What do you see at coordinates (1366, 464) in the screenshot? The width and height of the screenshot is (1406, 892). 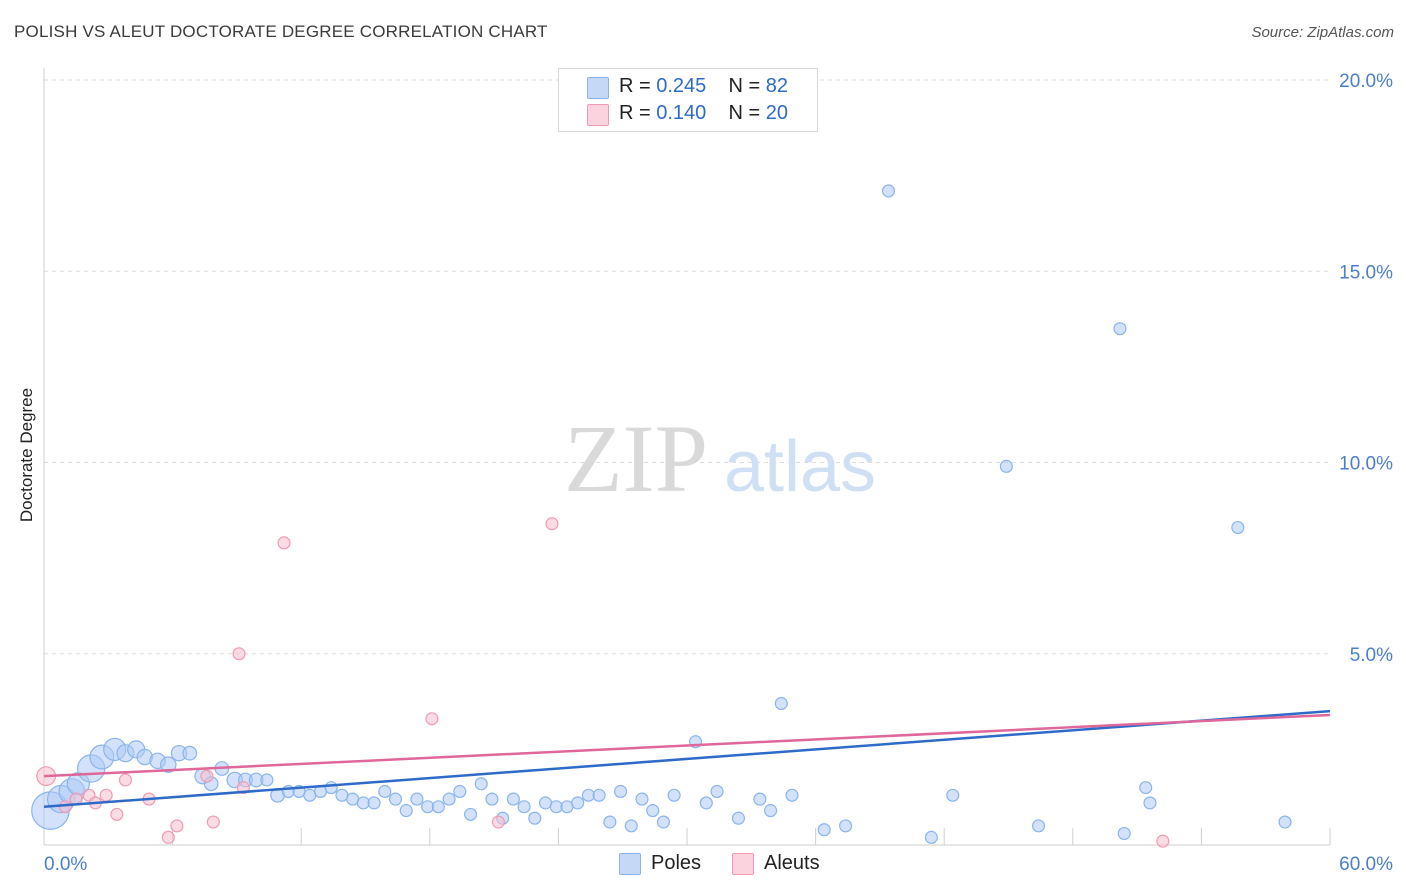 I see `y-tick-label: 10.0%` at bounding box center [1366, 464].